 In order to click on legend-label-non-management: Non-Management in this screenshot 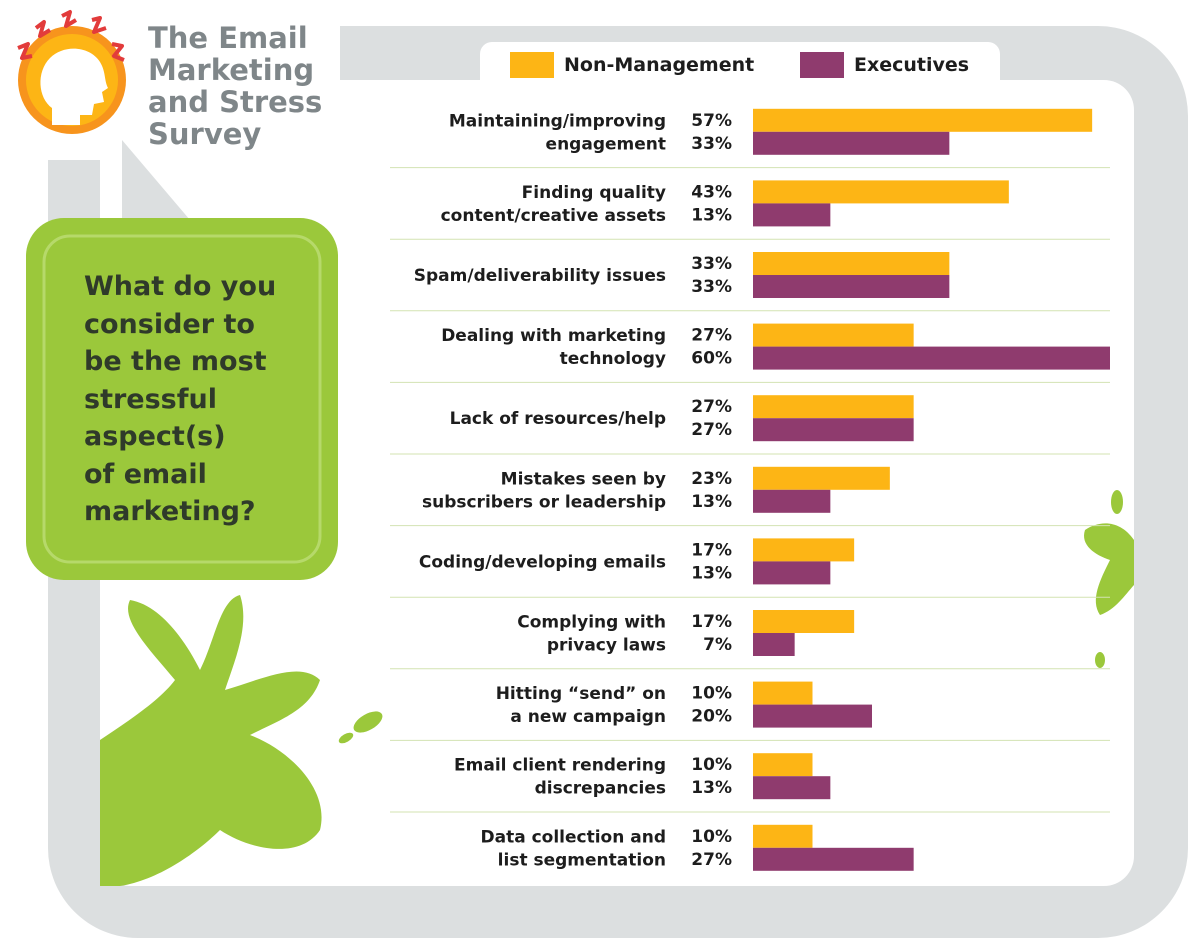, I will do `click(659, 65)`.